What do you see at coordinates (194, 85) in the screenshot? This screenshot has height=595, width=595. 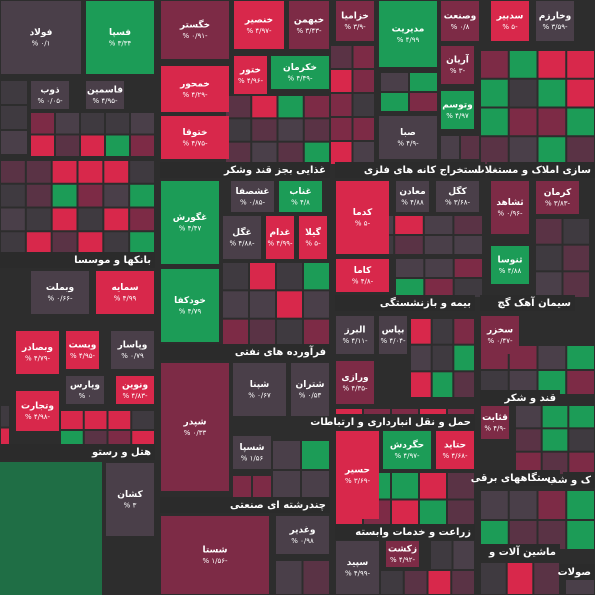 I see `tile-name: خمحور` at bounding box center [194, 85].